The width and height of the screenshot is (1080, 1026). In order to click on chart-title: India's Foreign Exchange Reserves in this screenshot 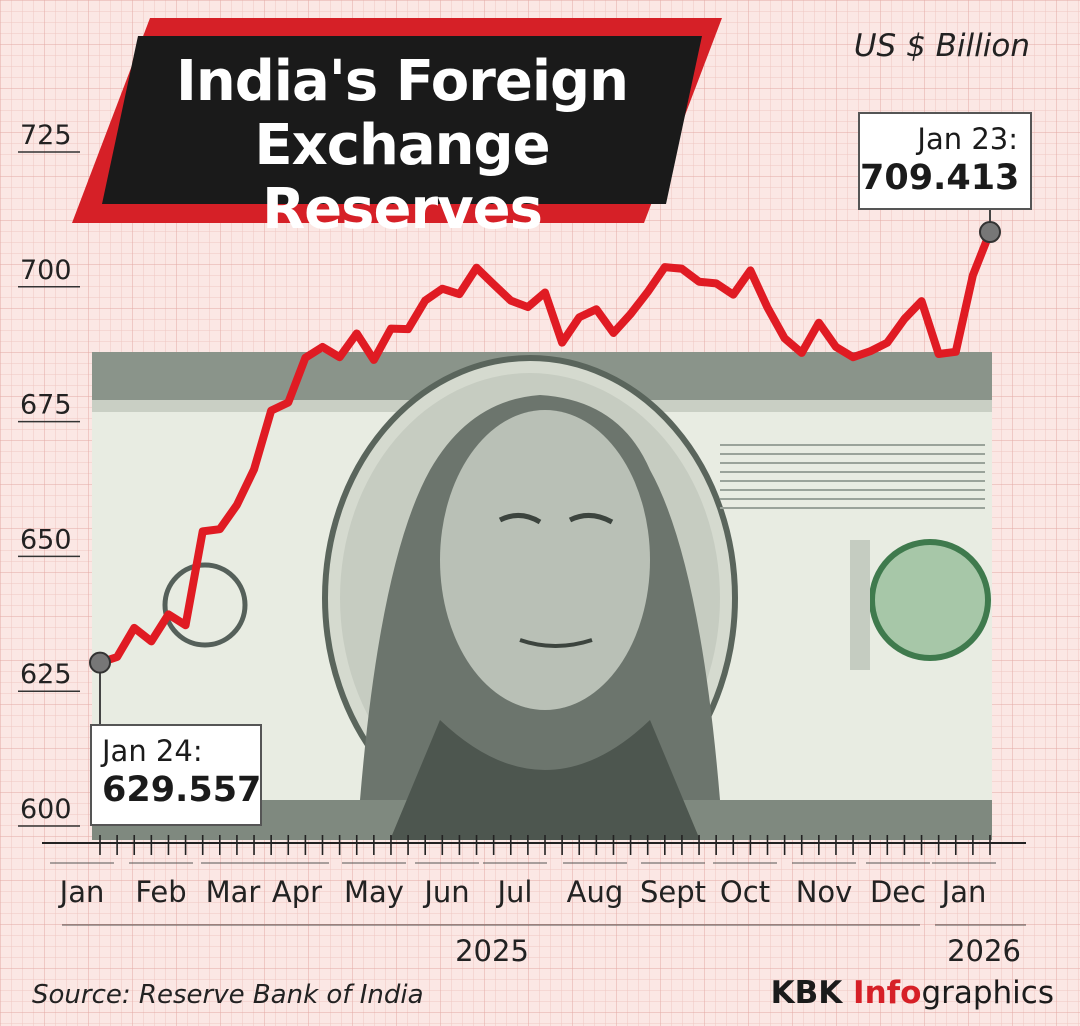, I will do `click(402, 146)`.